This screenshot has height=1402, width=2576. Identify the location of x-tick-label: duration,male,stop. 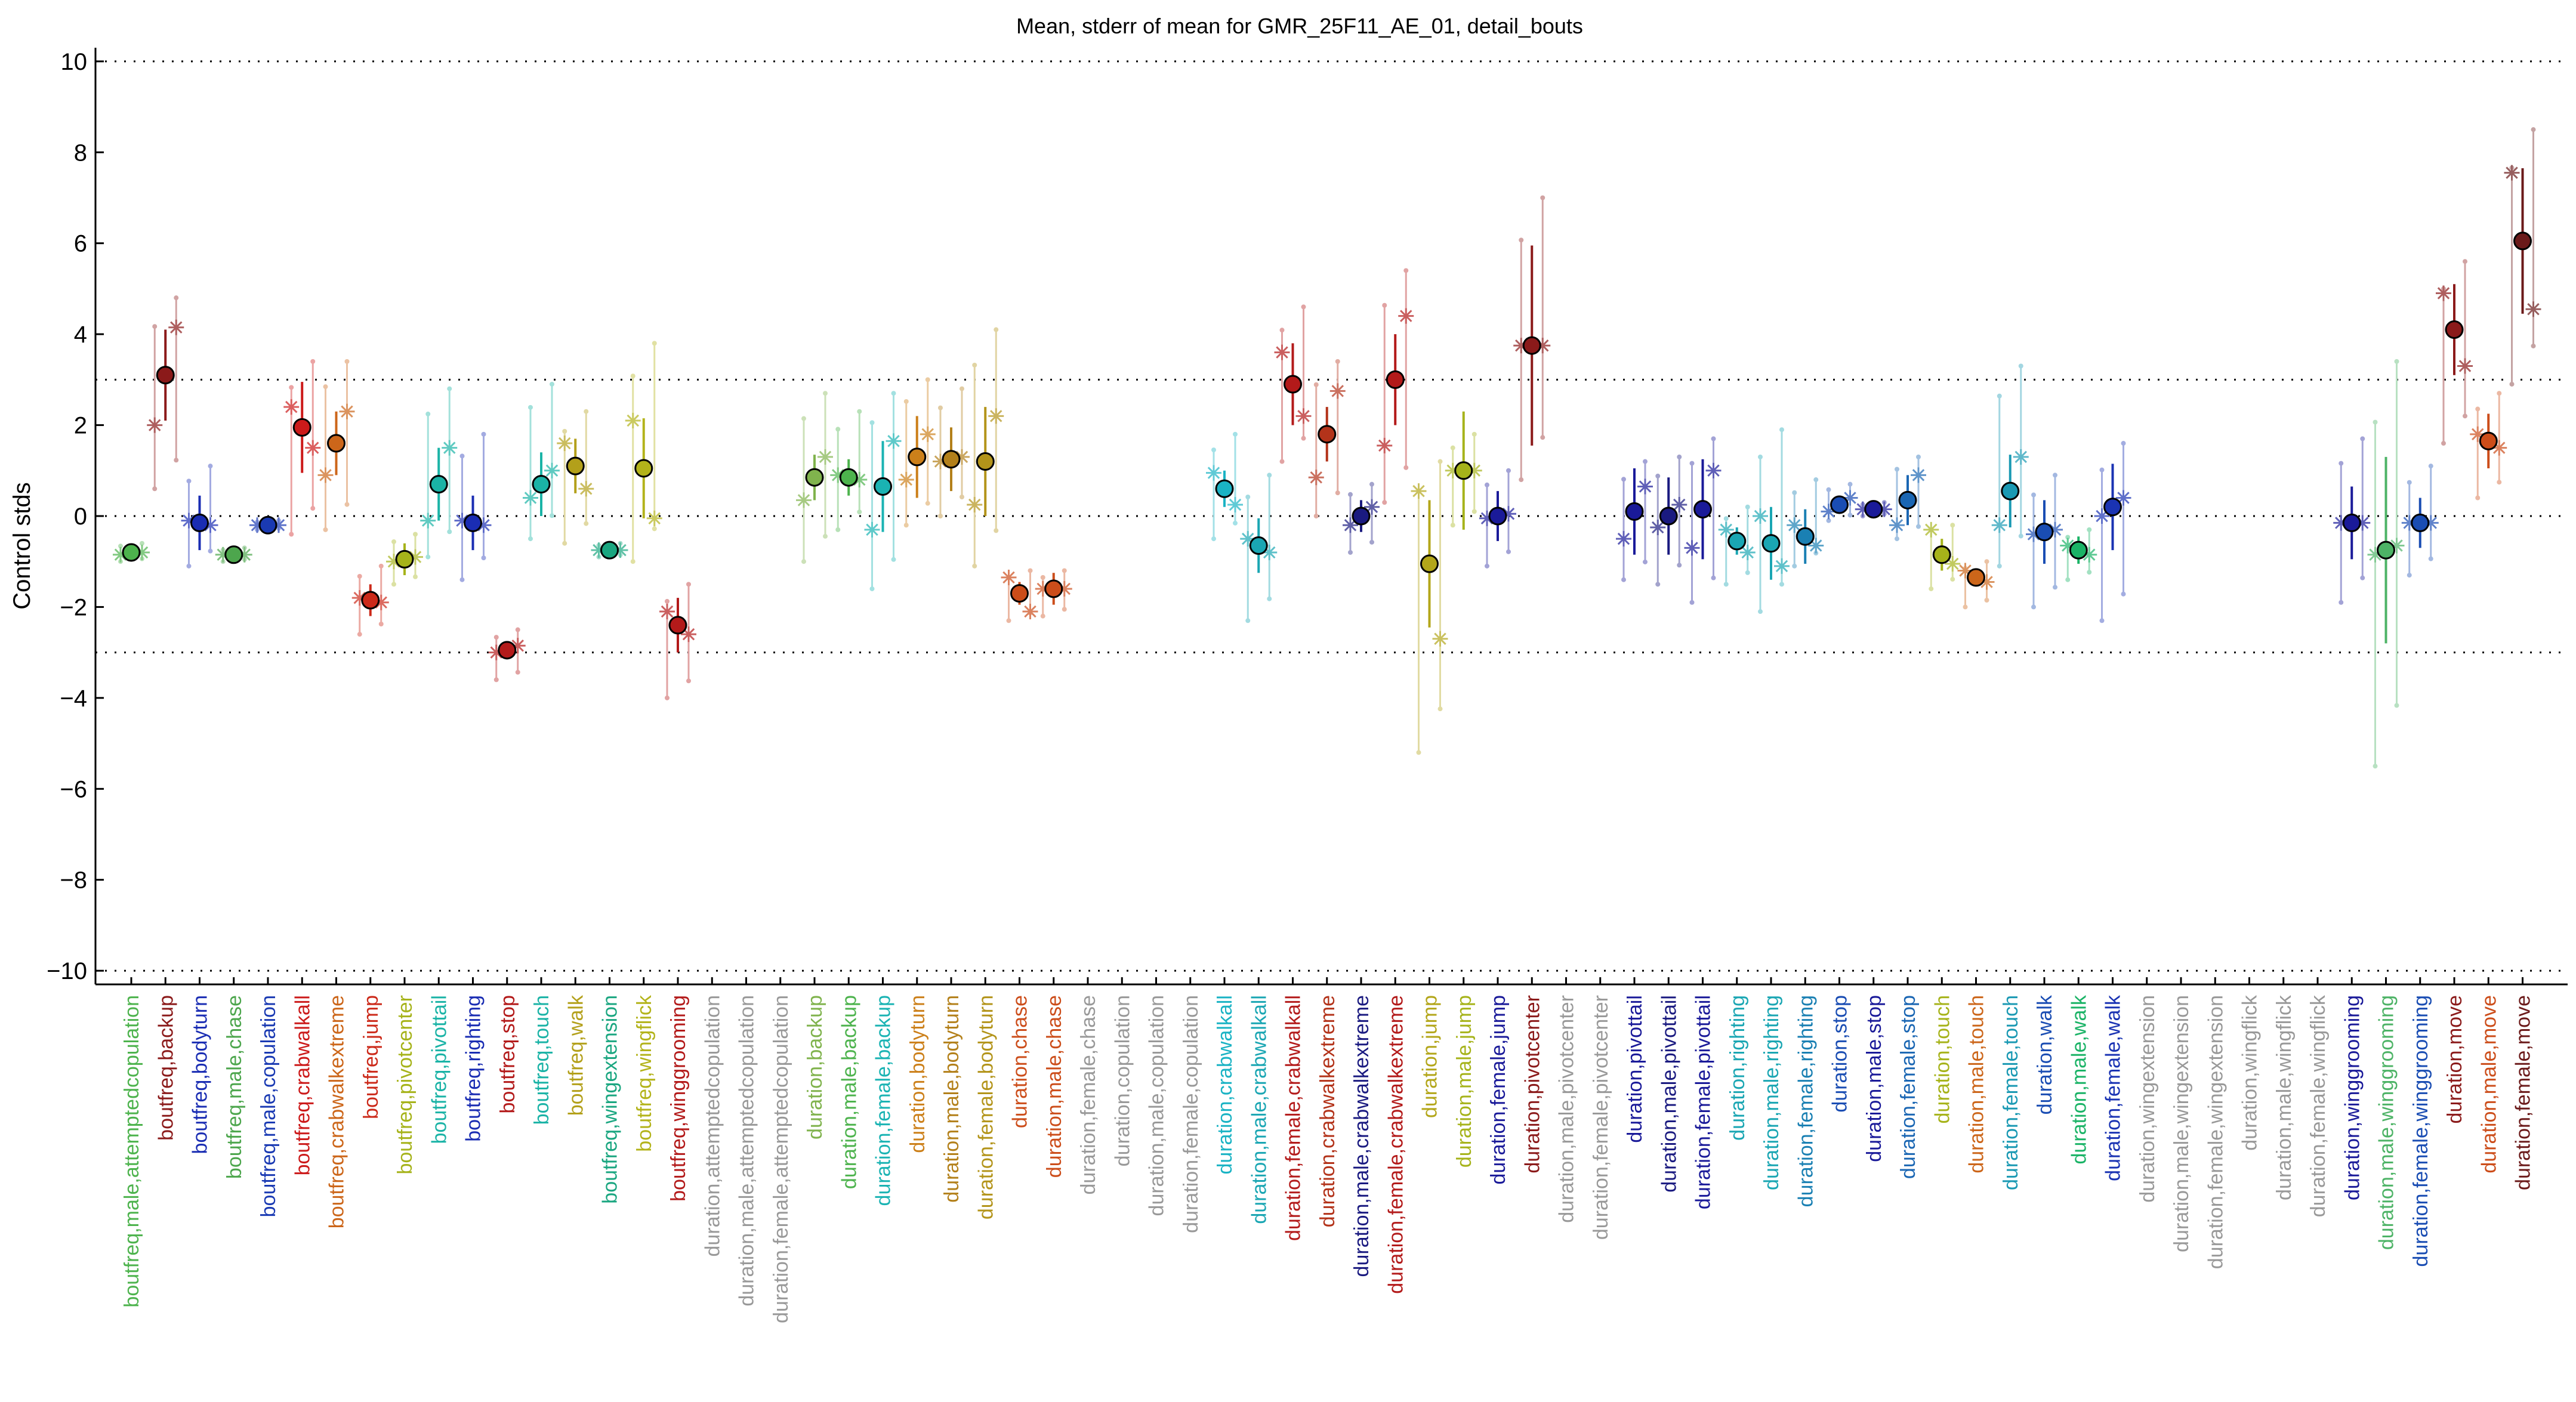
(1874, 1079).